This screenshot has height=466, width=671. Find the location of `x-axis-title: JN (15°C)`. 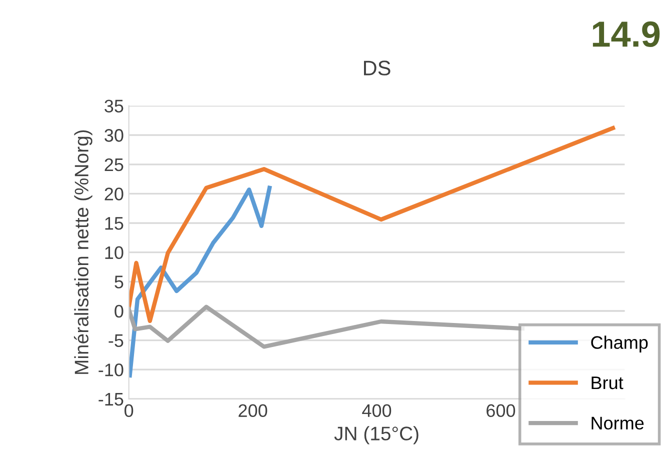

x-axis-title: JN (15°C) is located at coordinates (376, 435).